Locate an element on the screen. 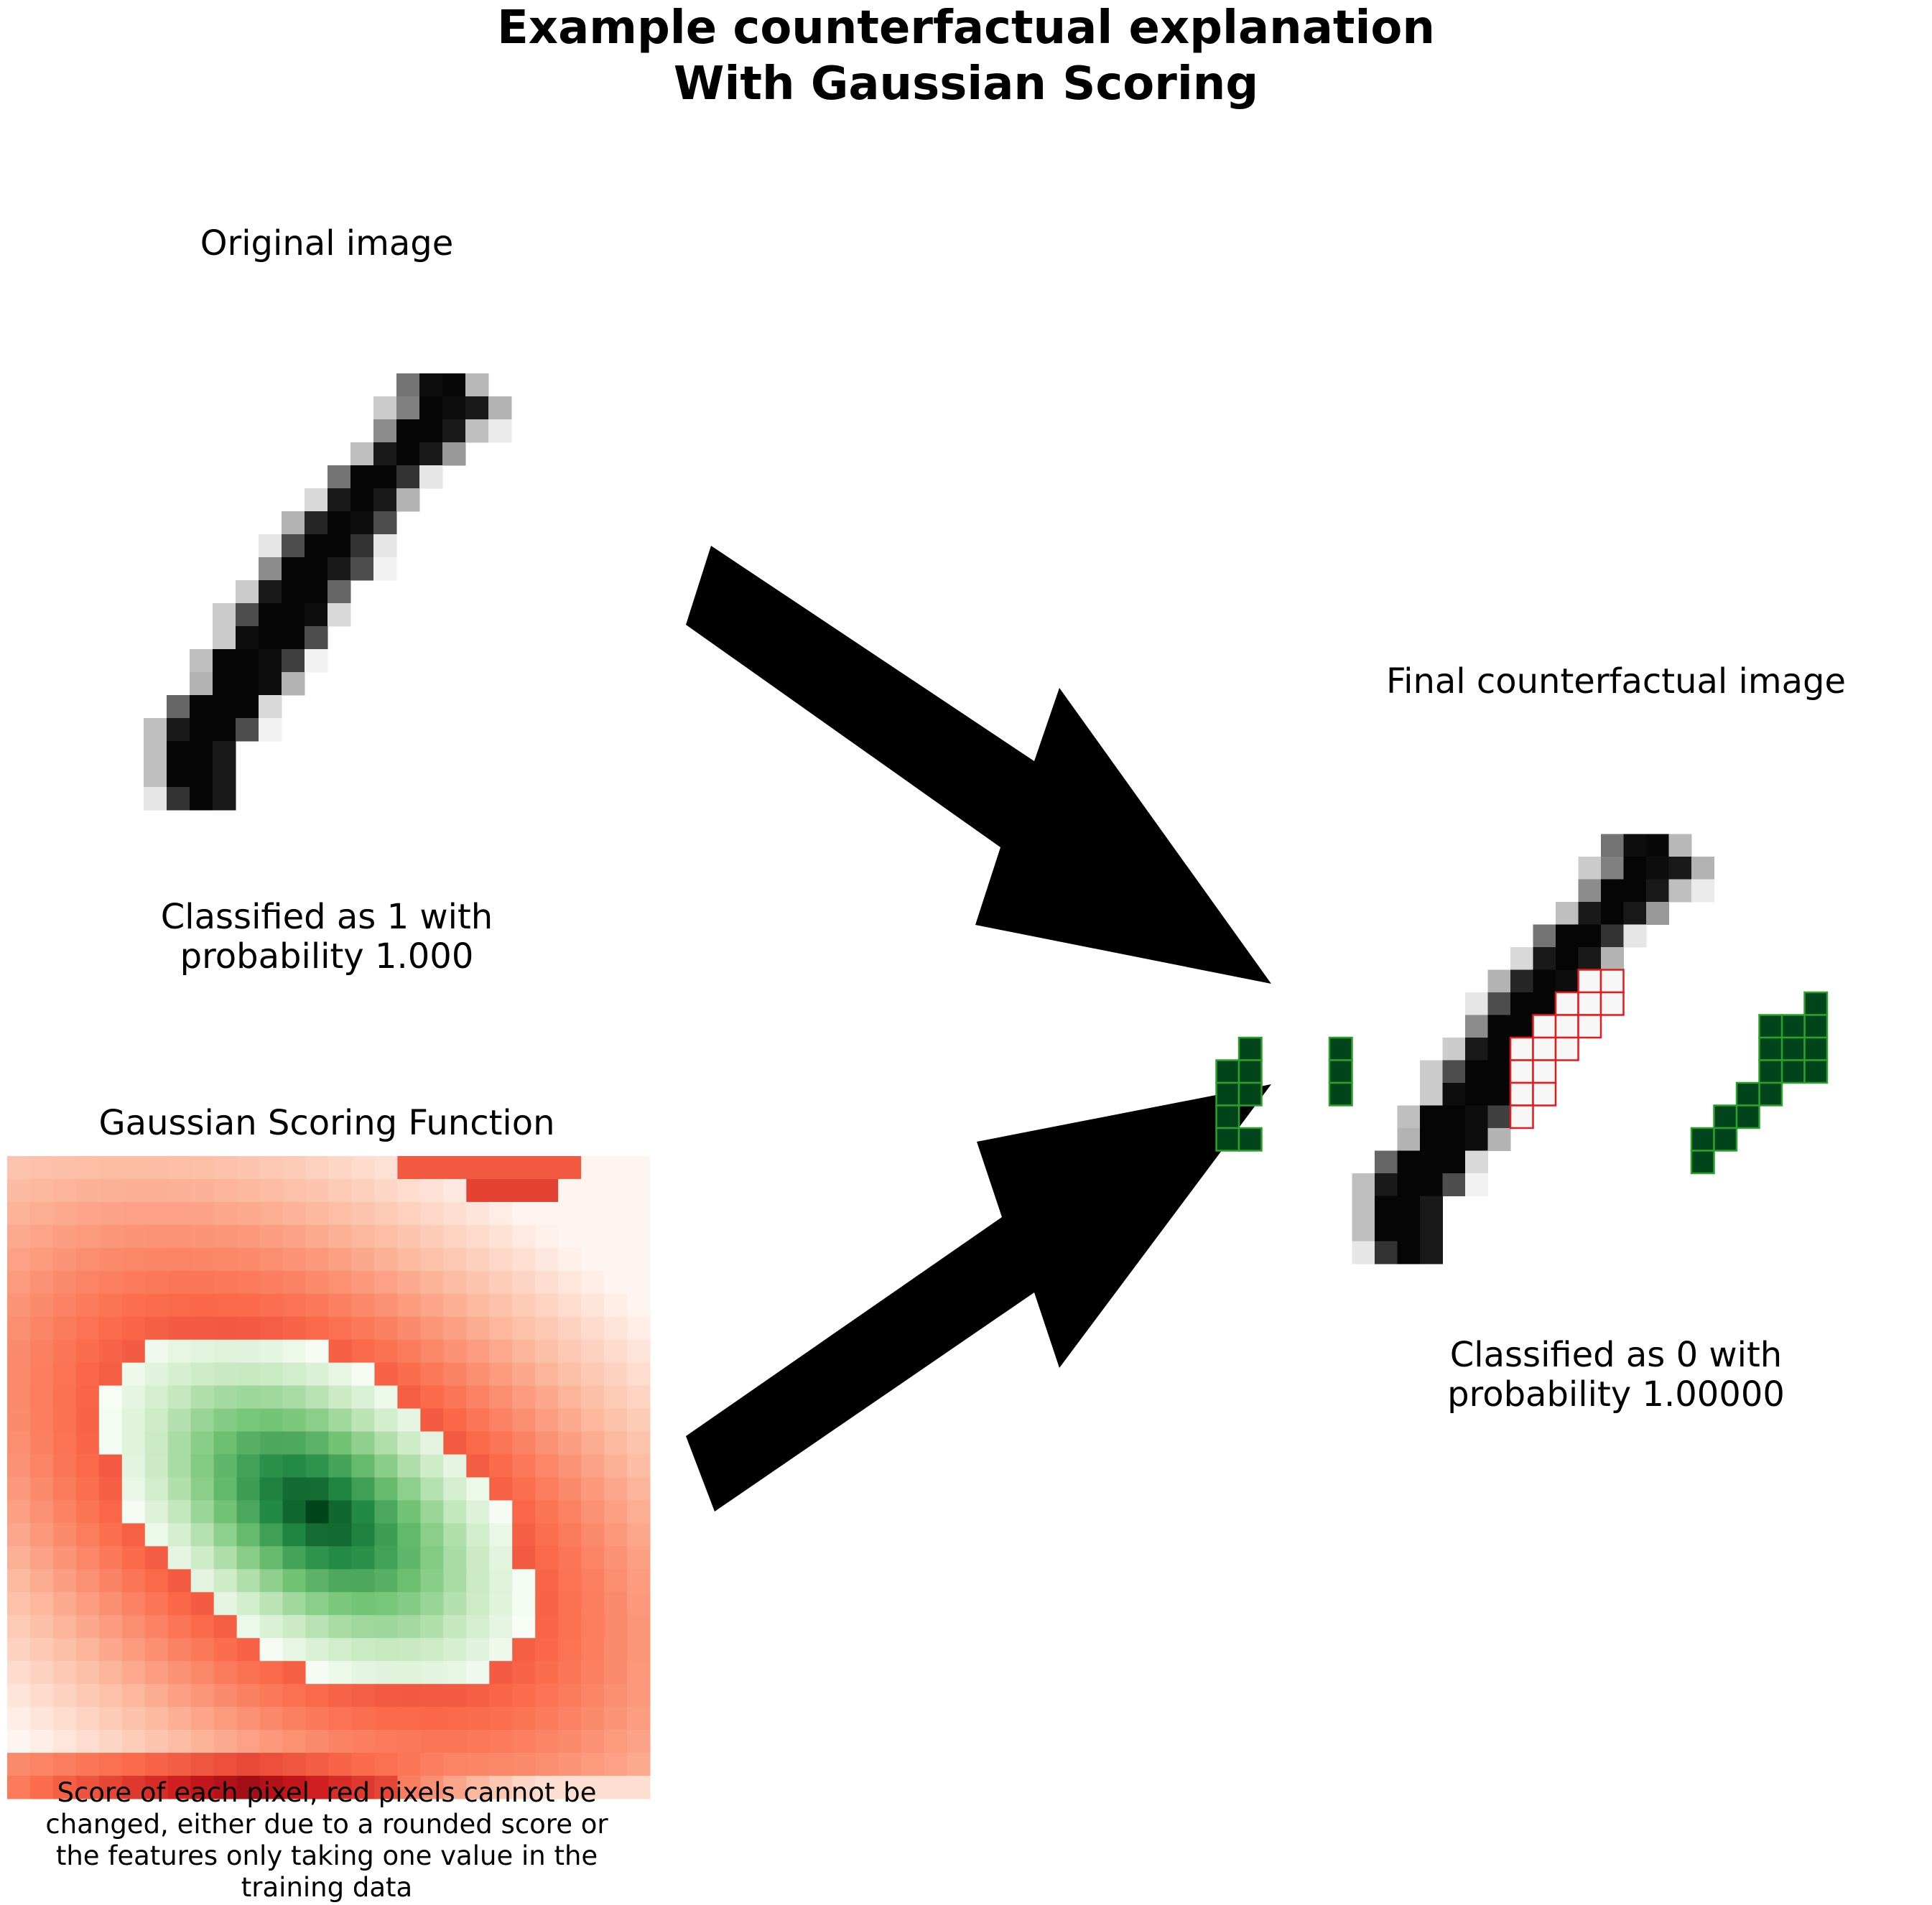 This screenshot has height=1905, width=1932. removed-pixel is located at coordinates (1567, 1048).